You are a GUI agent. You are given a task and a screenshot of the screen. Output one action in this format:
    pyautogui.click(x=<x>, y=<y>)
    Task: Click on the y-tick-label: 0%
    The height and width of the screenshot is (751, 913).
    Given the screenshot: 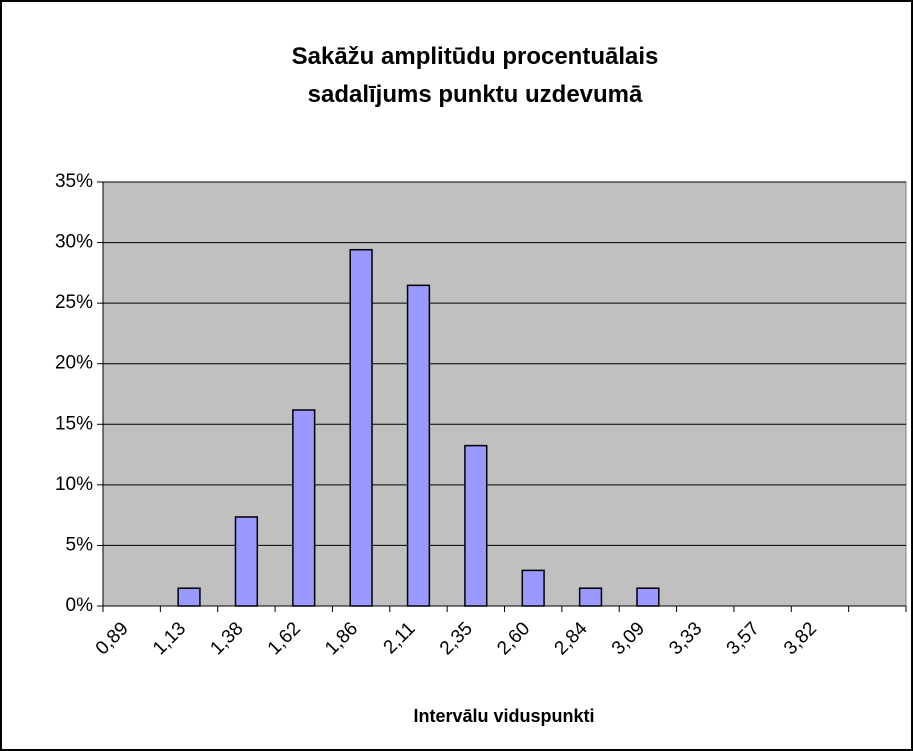 What is the action you would take?
    pyautogui.click(x=80, y=605)
    